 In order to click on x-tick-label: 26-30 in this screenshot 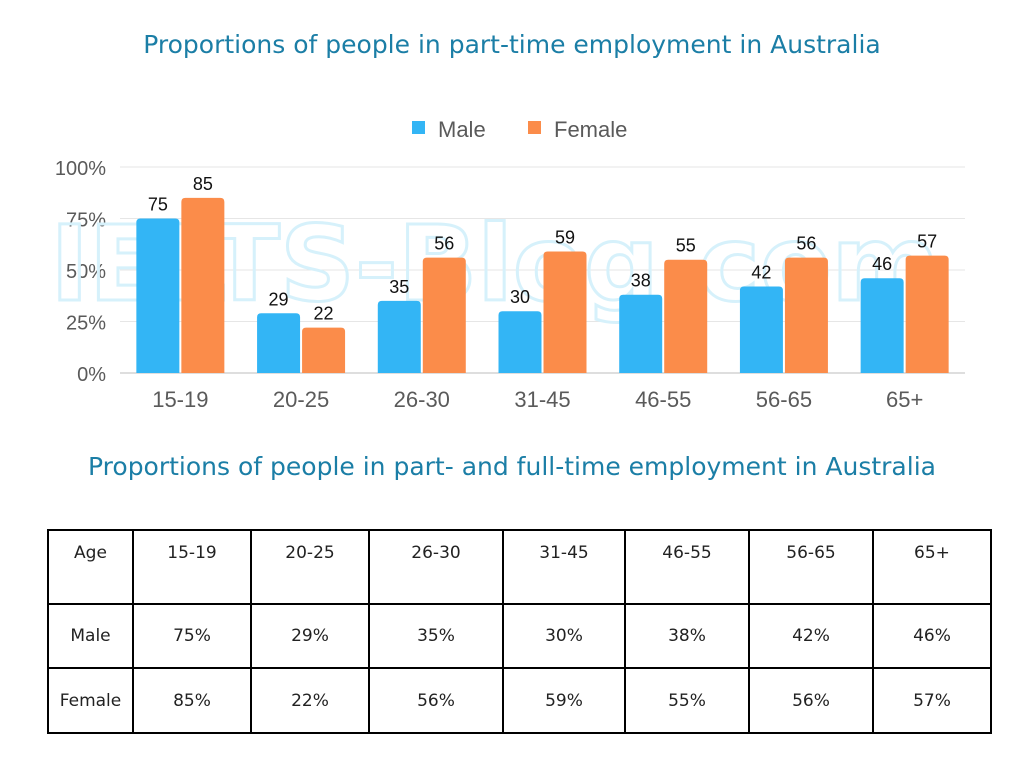, I will do `click(422, 399)`.